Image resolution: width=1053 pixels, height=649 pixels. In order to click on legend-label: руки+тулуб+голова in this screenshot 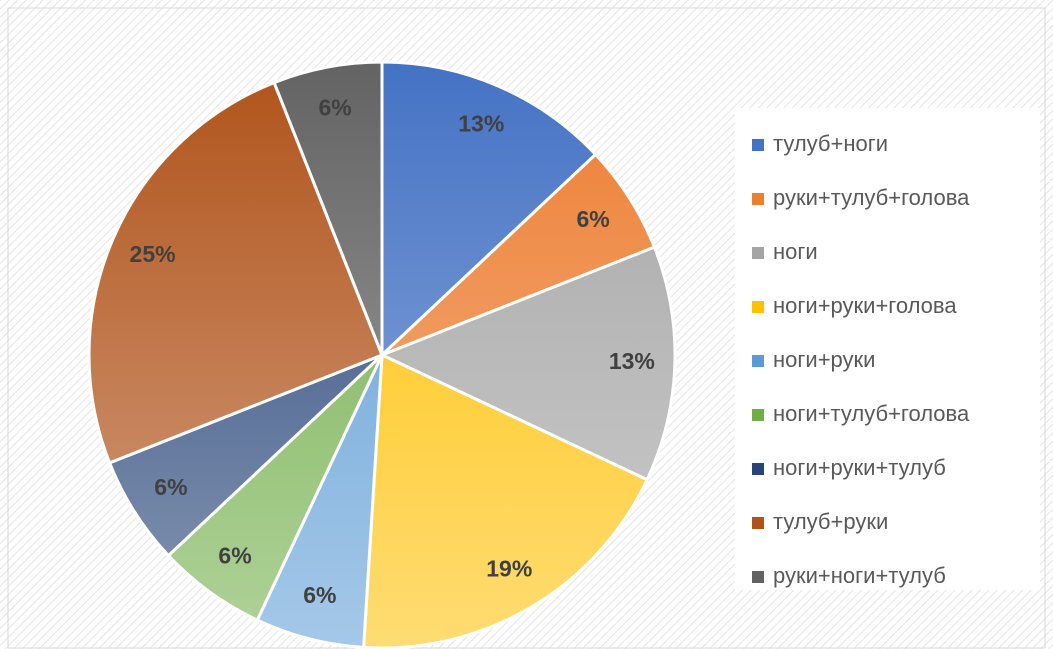, I will do `click(871, 197)`.